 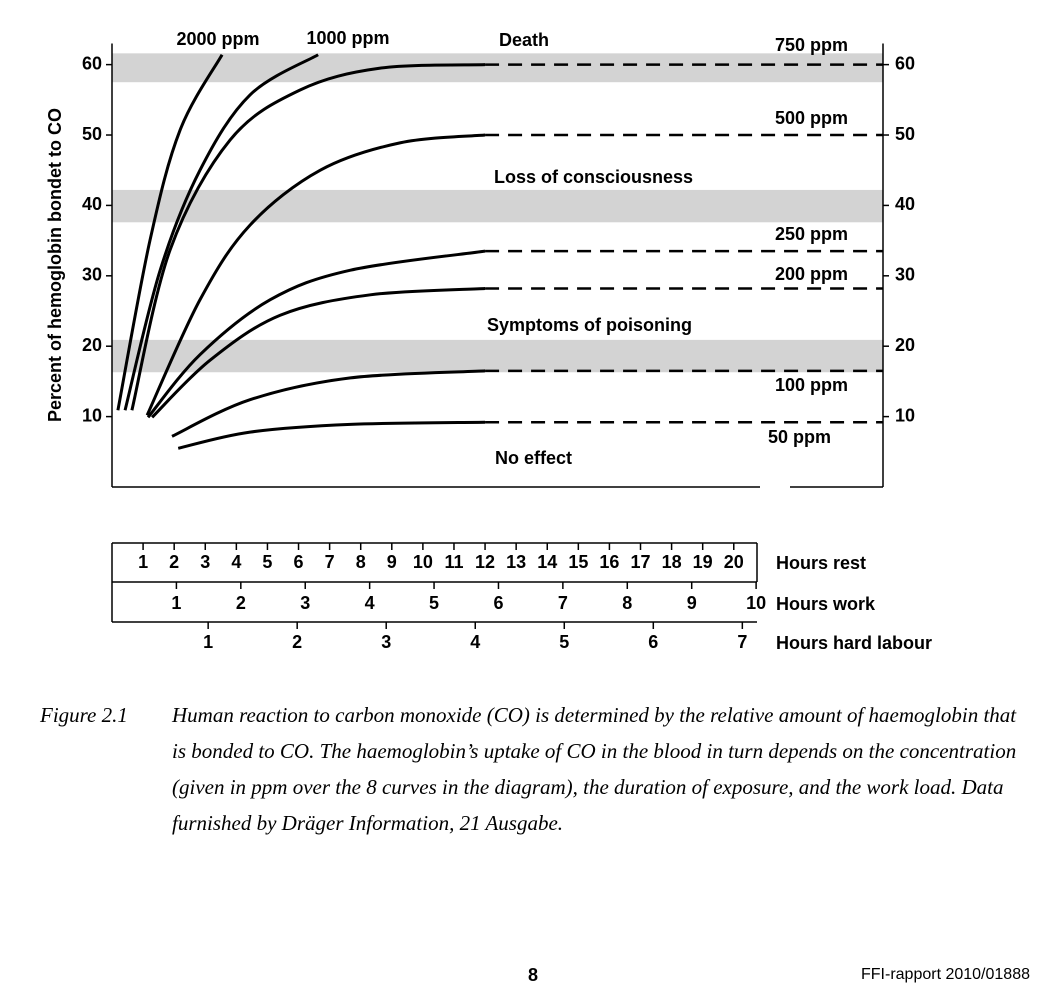 What do you see at coordinates (703, 562) in the screenshot?
I see `x-tick-label: 19` at bounding box center [703, 562].